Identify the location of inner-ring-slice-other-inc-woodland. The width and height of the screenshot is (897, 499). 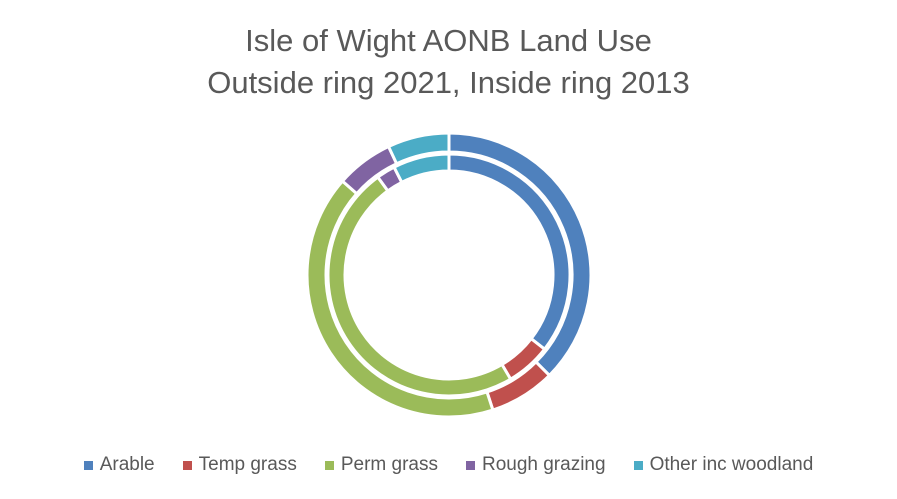
(421, 168).